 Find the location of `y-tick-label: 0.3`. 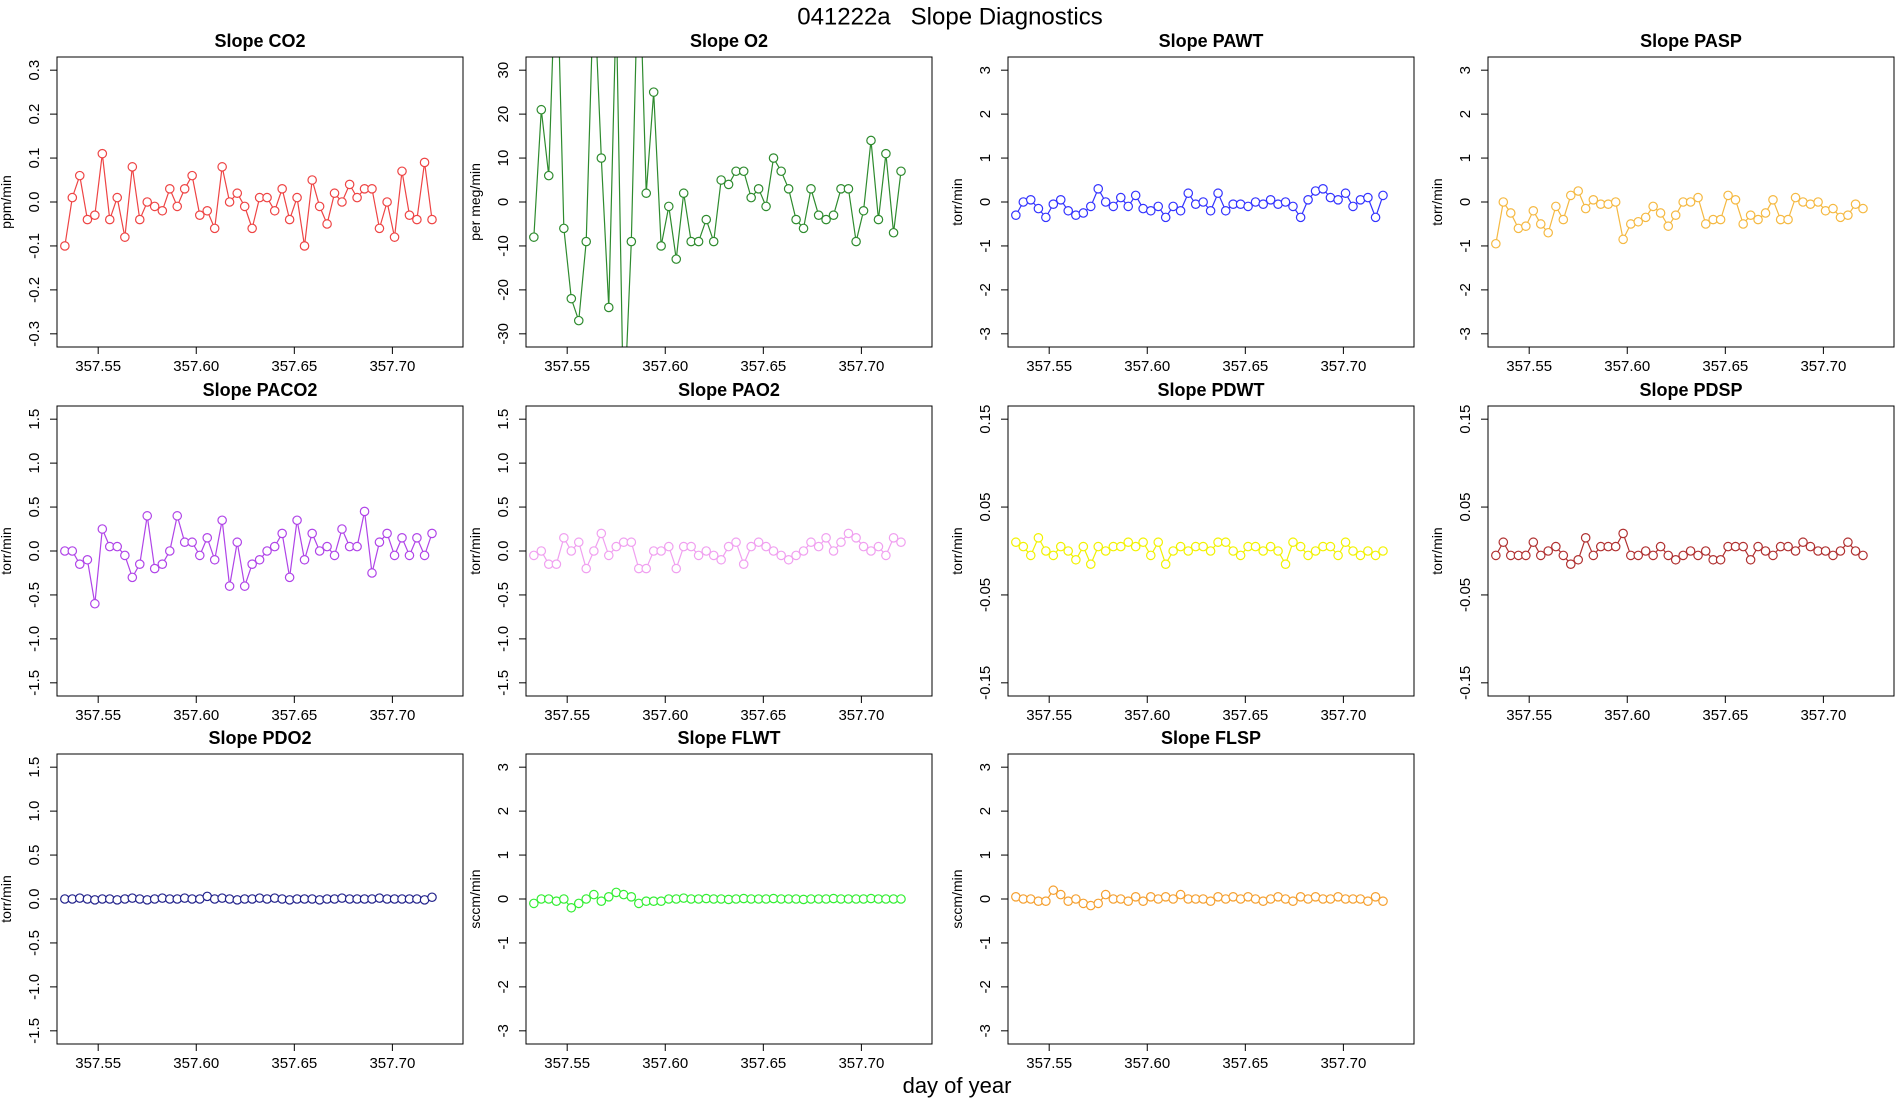

y-tick-label: 0.3 is located at coordinates (34, 70).